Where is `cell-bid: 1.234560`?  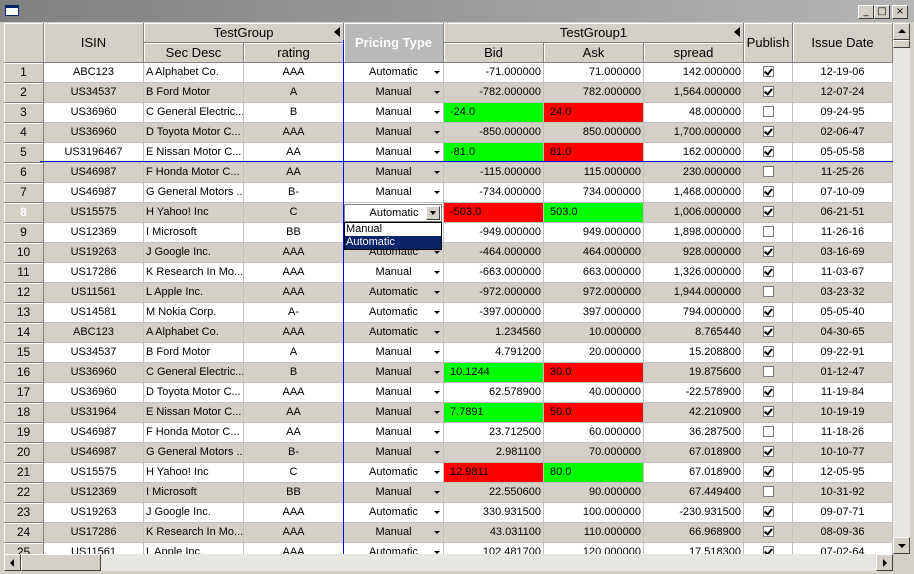
cell-bid: 1.234560 is located at coordinates (494, 333).